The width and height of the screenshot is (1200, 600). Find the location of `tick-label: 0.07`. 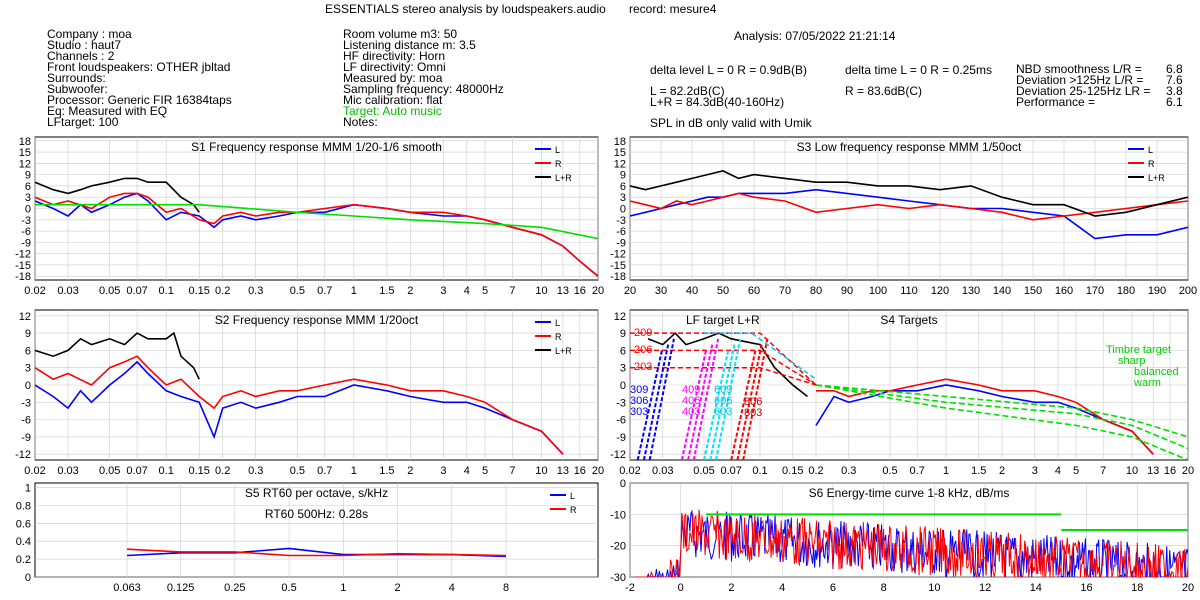

tick-label: 0.07 is located at coordinates (136, 291).